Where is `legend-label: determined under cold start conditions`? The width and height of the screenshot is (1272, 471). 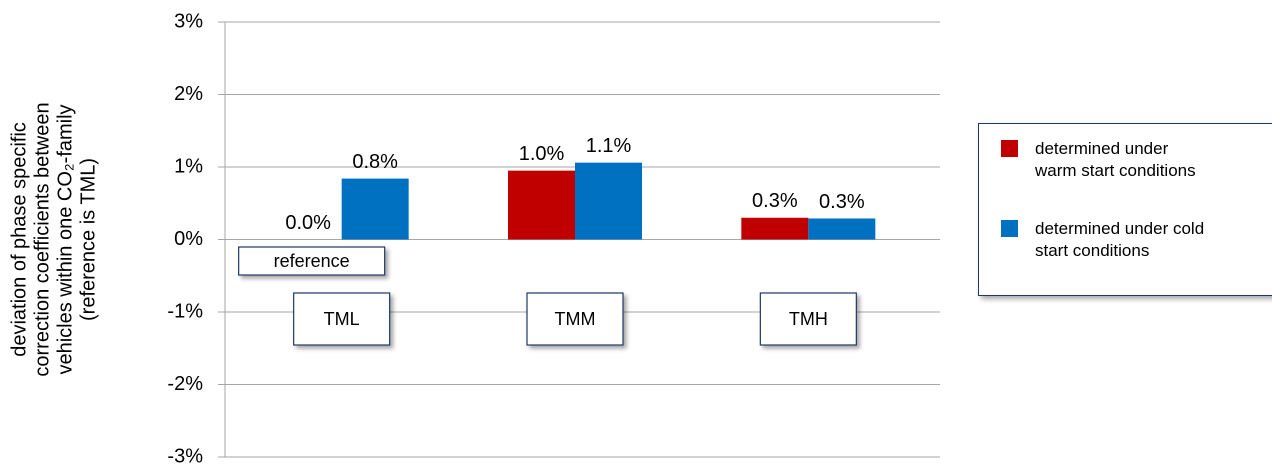
legend-label: determined under cold start conditions is located at coordinates (1120, 239).